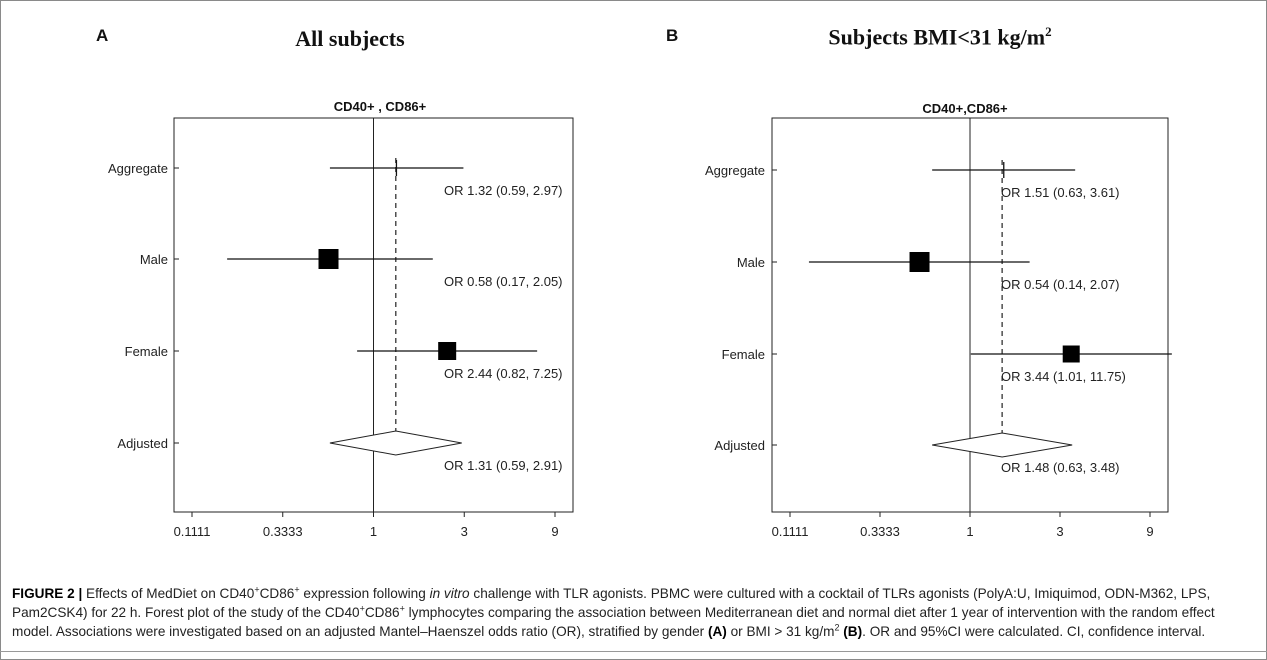 This screenshot has height=660, width=1267. I want to click on panel-b-title-text: Subjects BMI<31 kg/m, so click(937, 37).